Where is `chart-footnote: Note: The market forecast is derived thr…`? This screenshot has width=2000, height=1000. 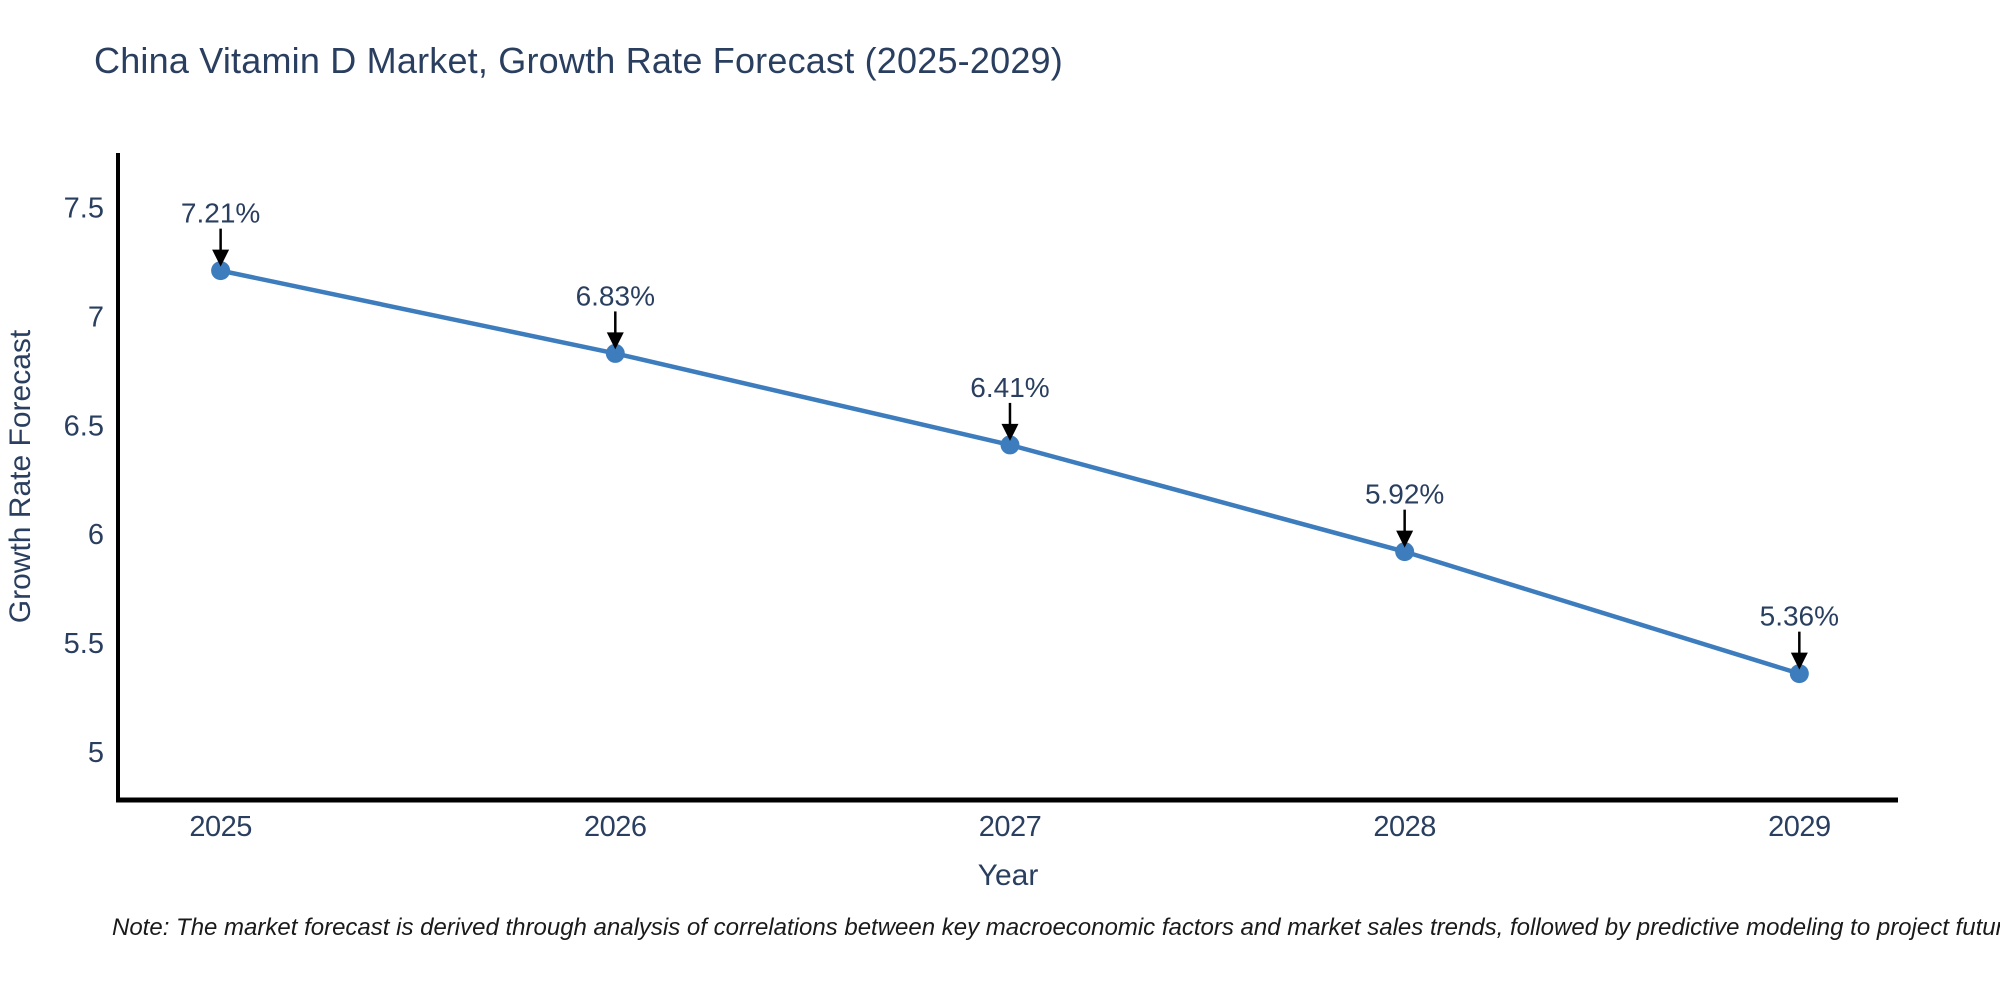 chart-footnote: Note: The market forecast is derived thr… is located at coordinates (1056, 927).